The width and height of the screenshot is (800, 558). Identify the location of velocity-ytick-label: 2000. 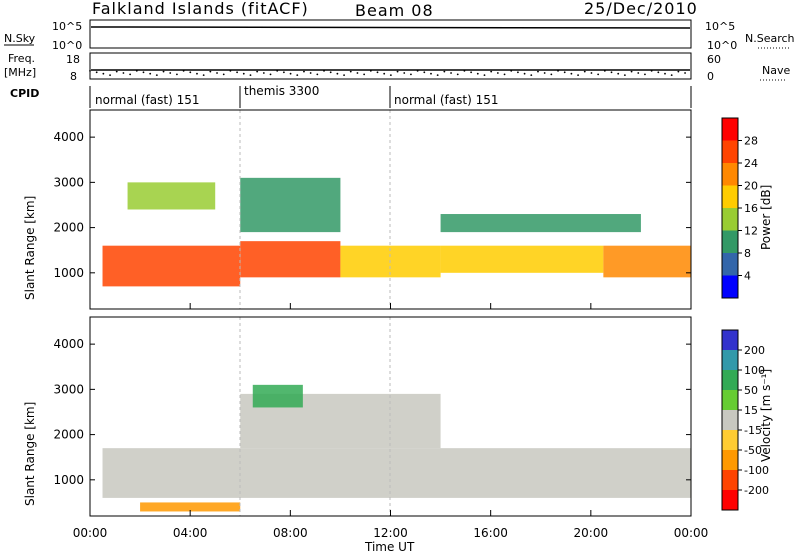
(68, 435).